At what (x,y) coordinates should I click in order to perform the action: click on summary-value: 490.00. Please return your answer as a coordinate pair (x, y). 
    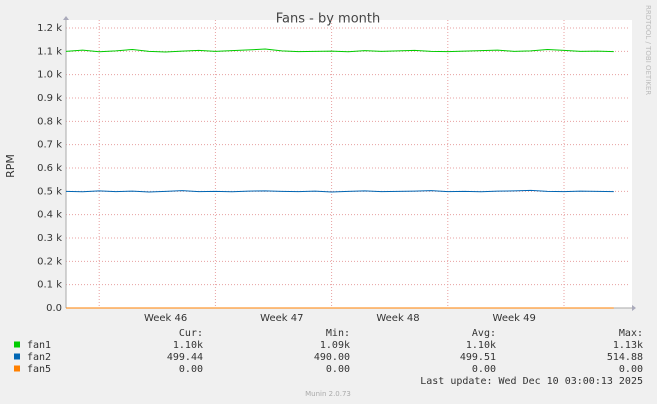
    Looking at the image, I should click on (332, 357).